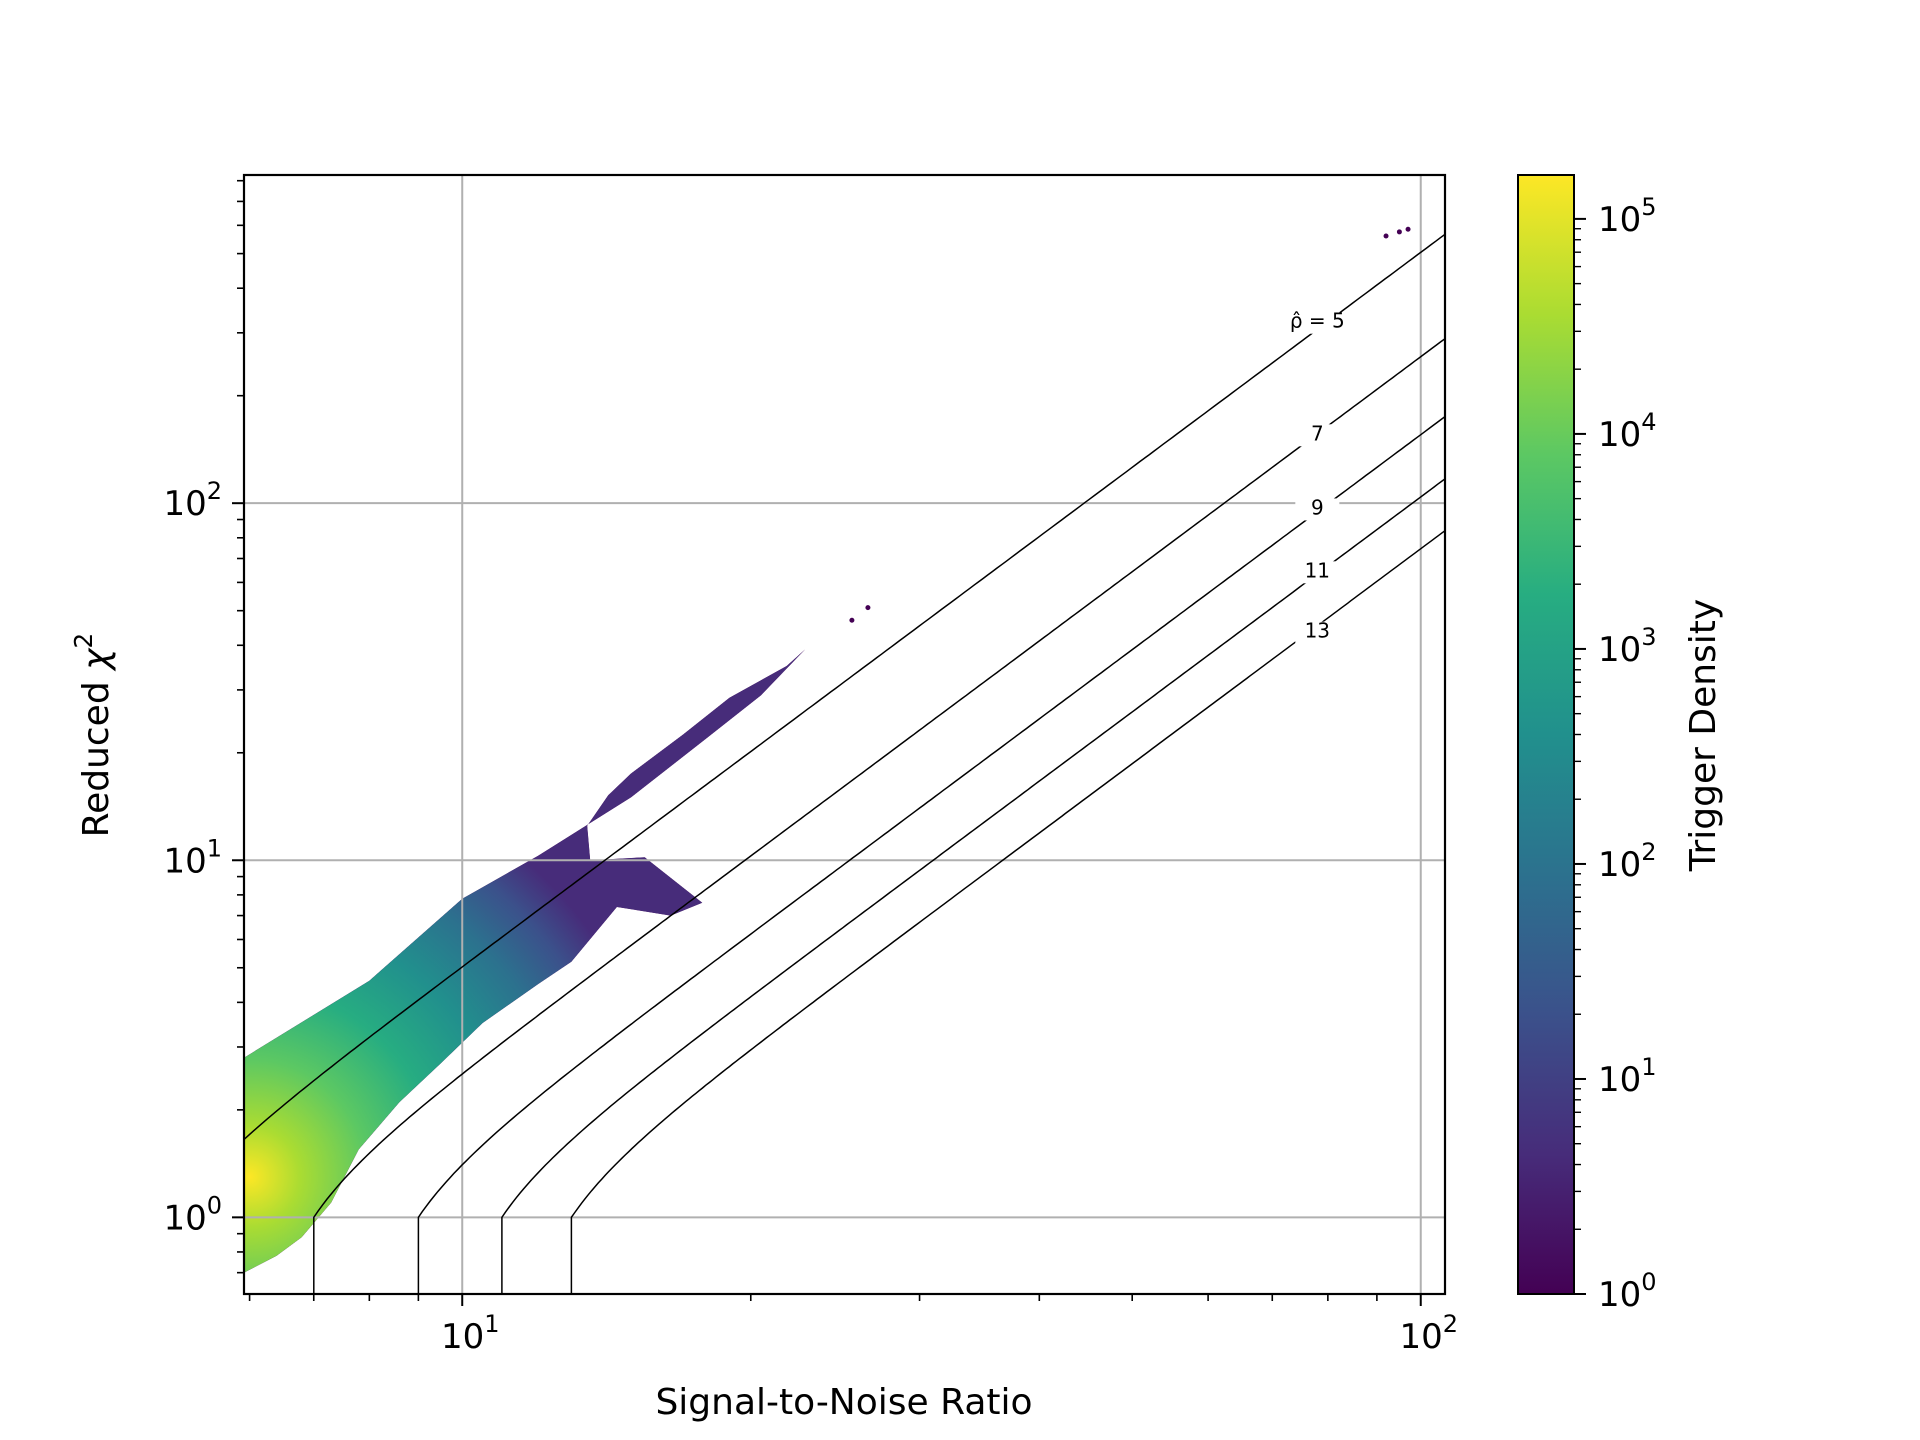  Describe the element at coordinates (1428, 1333) in the screenshot. I see `x-tick-label: 10²` at that location.